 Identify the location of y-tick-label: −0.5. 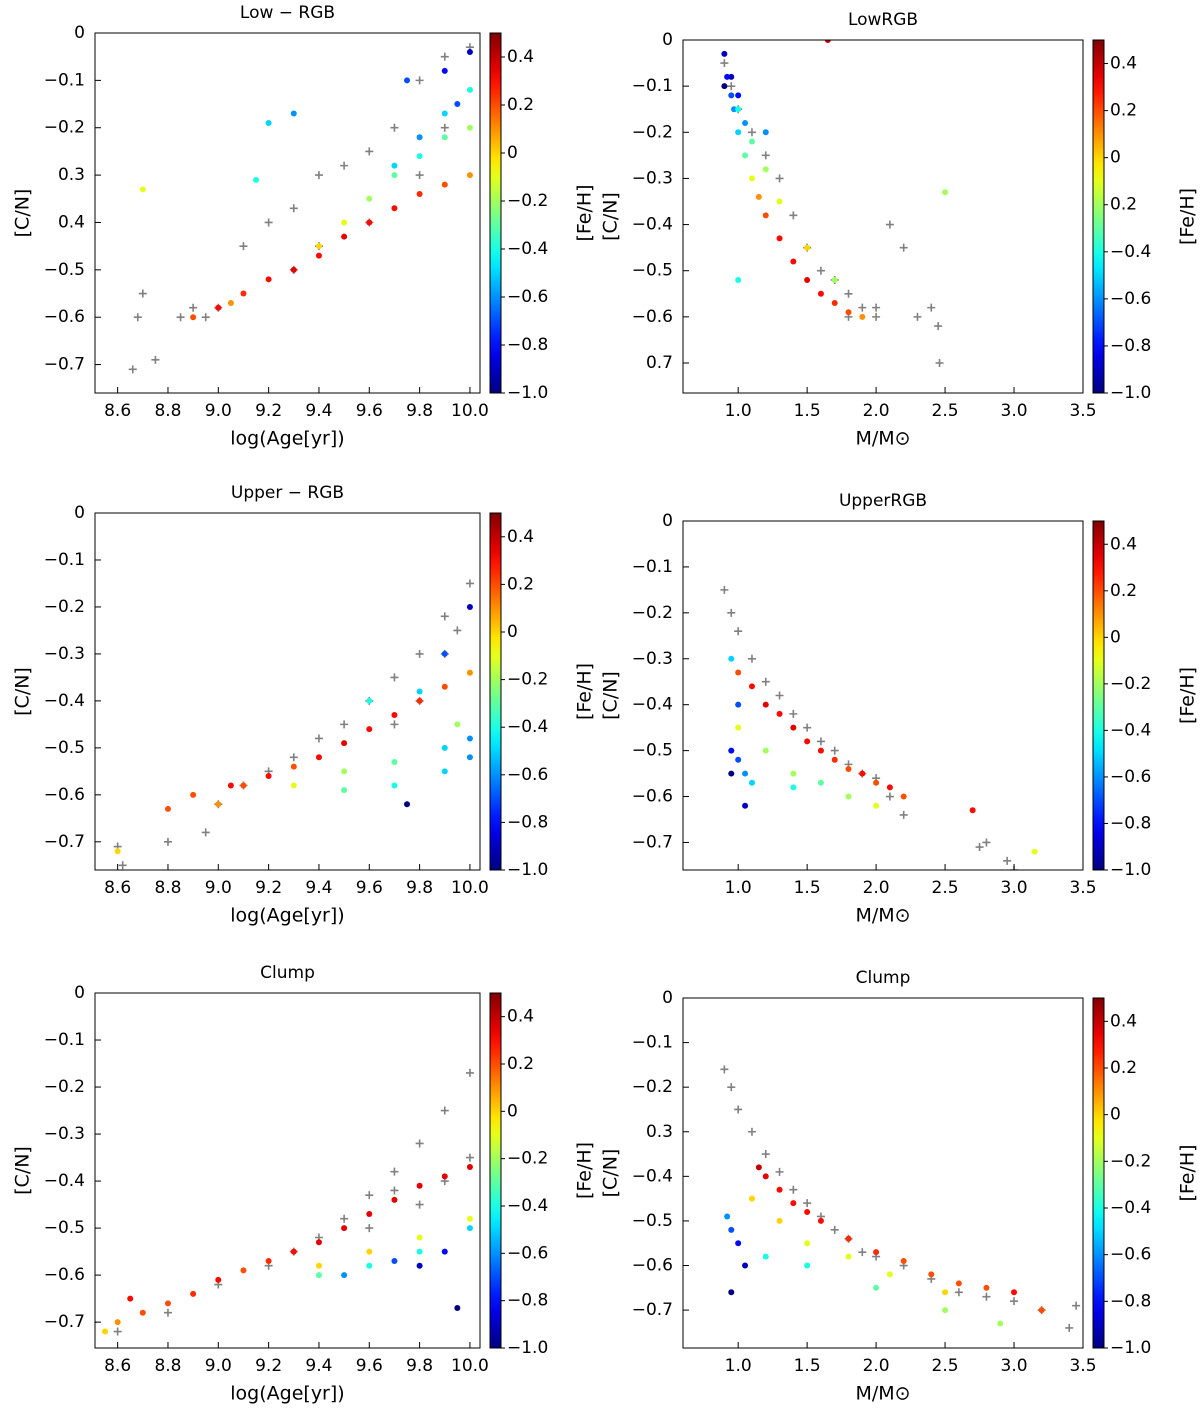
(64, 748).